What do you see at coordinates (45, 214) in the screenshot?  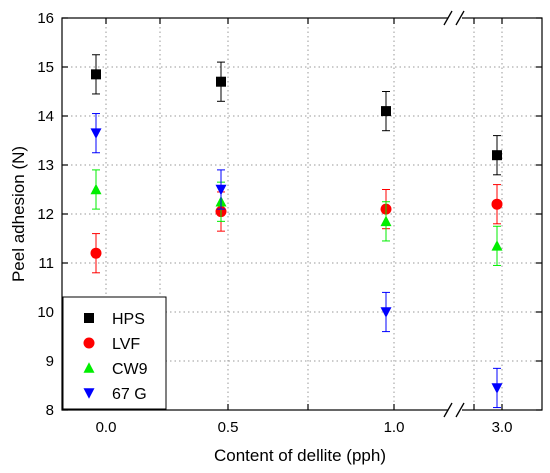 I see `y-tick-label: 12` at bounding box center [45, 214].